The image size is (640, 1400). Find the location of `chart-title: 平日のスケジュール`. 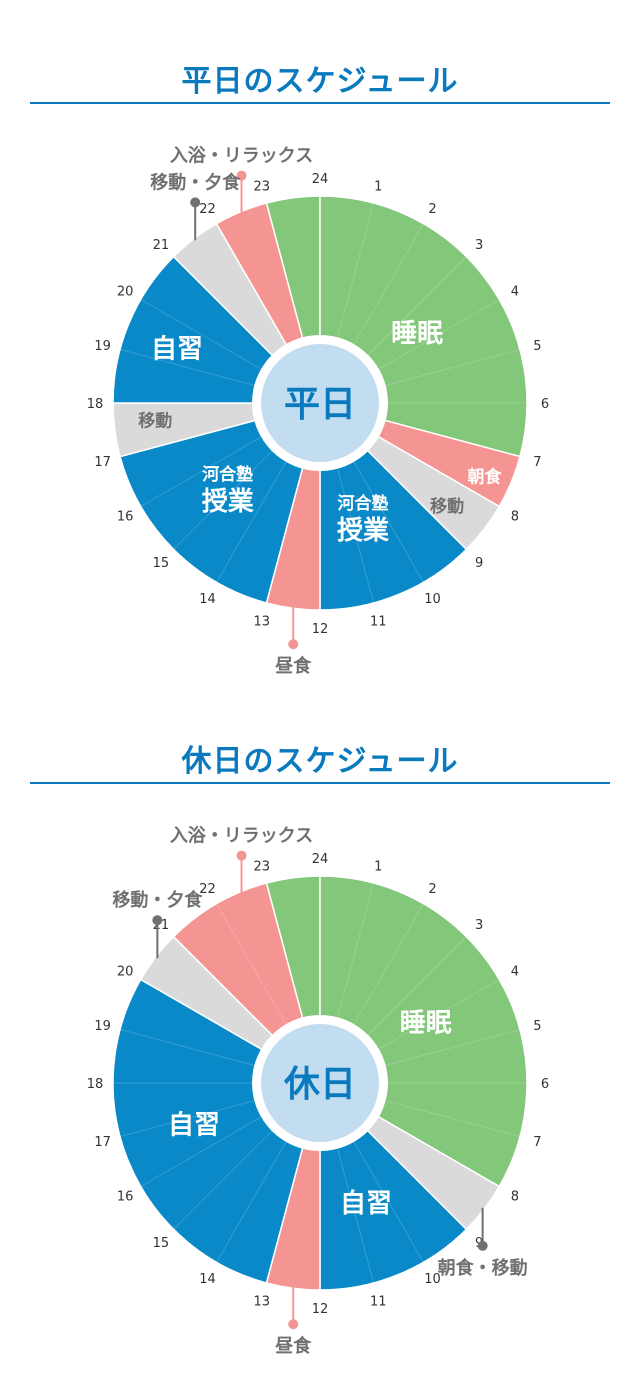

chart-title: 平日のスケジュール is located at coordinates (320, 81).